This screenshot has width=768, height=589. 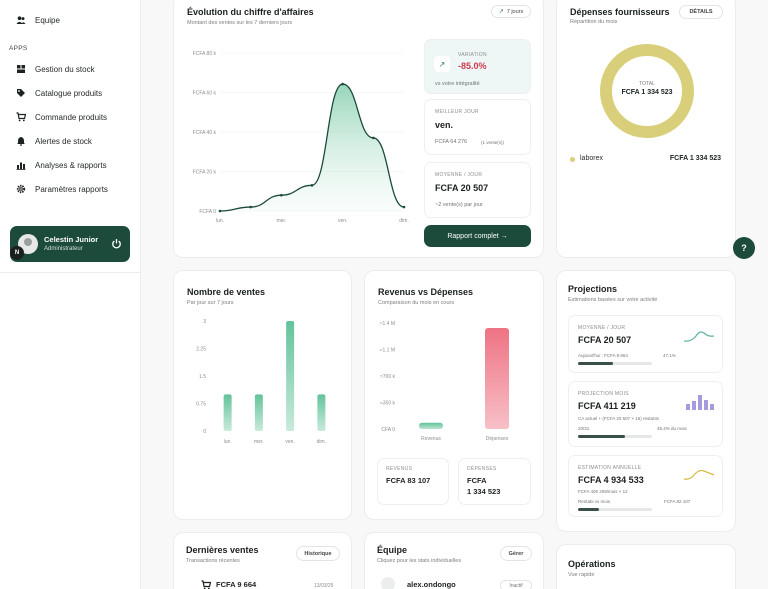 What do you see at coordinates (69, 93) in the screenshot?
I see `sidebar-item-label: Catalogue produits` at bounding box center [69, 93].